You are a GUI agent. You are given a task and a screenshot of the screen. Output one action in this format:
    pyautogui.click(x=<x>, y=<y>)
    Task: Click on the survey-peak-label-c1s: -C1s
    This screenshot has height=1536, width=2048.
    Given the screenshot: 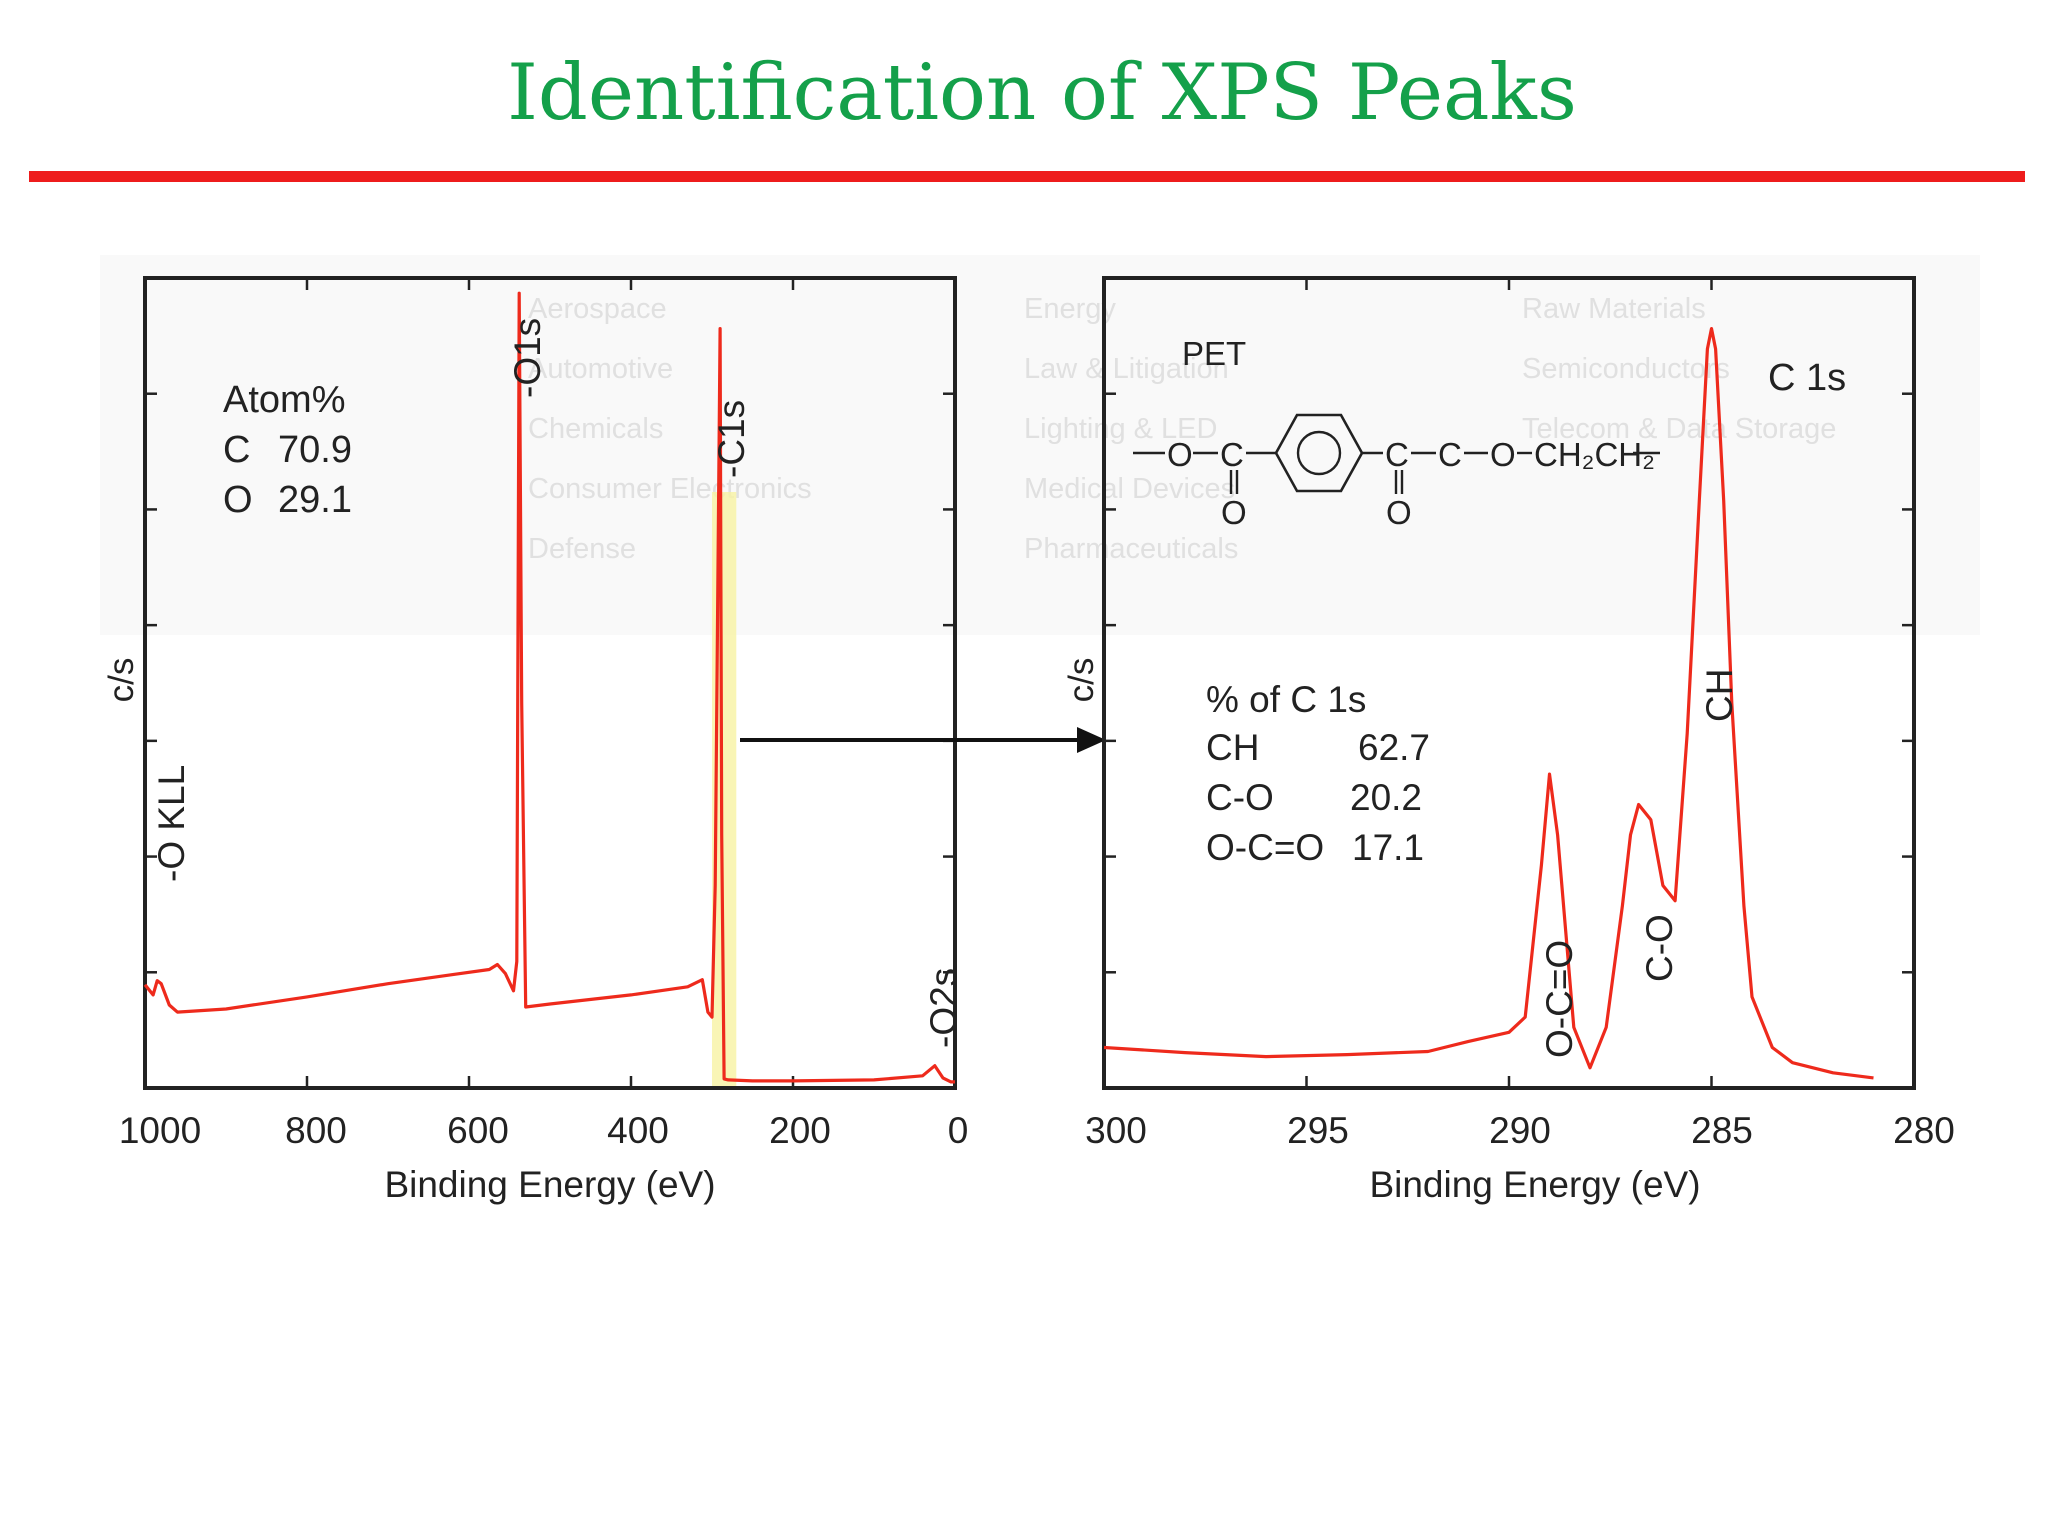 What is the action you would take?
    pyautogui.click(x=731, y=439)
    